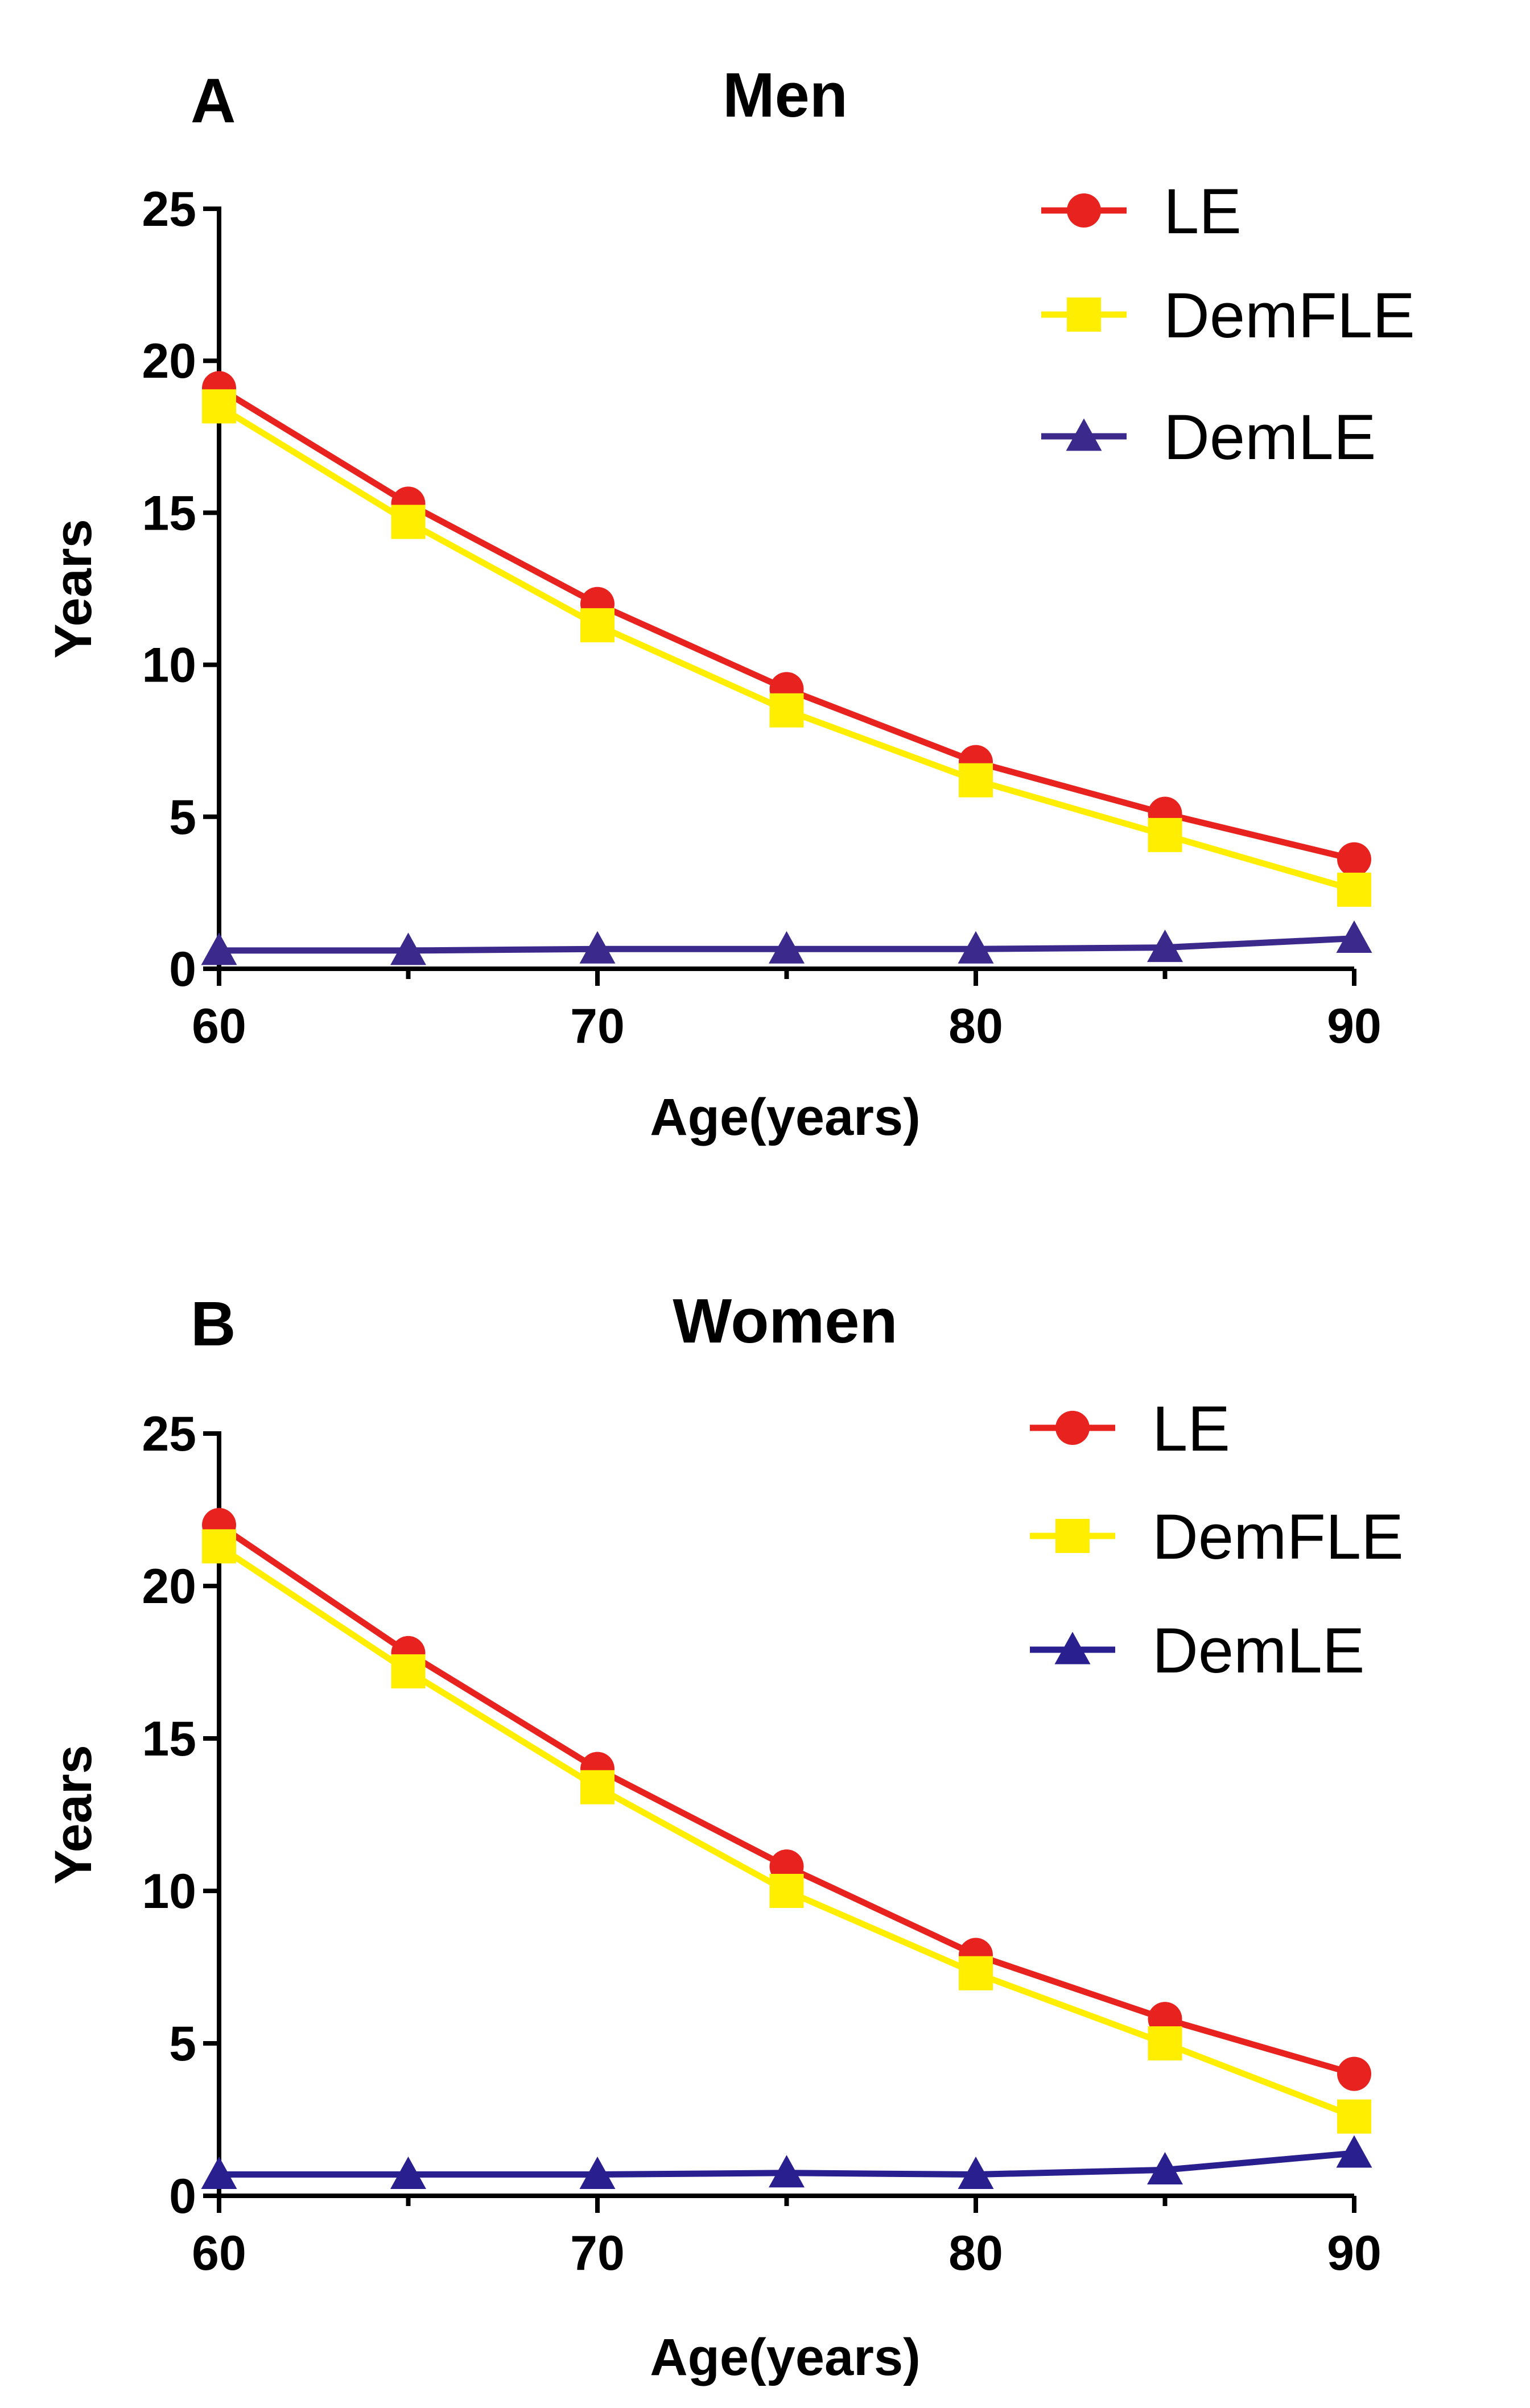 This screenshot has width=1530, height=2408. Describe the element at coordinates (785, 95) in the screenshot. I see `chart-title: Men` at that location.